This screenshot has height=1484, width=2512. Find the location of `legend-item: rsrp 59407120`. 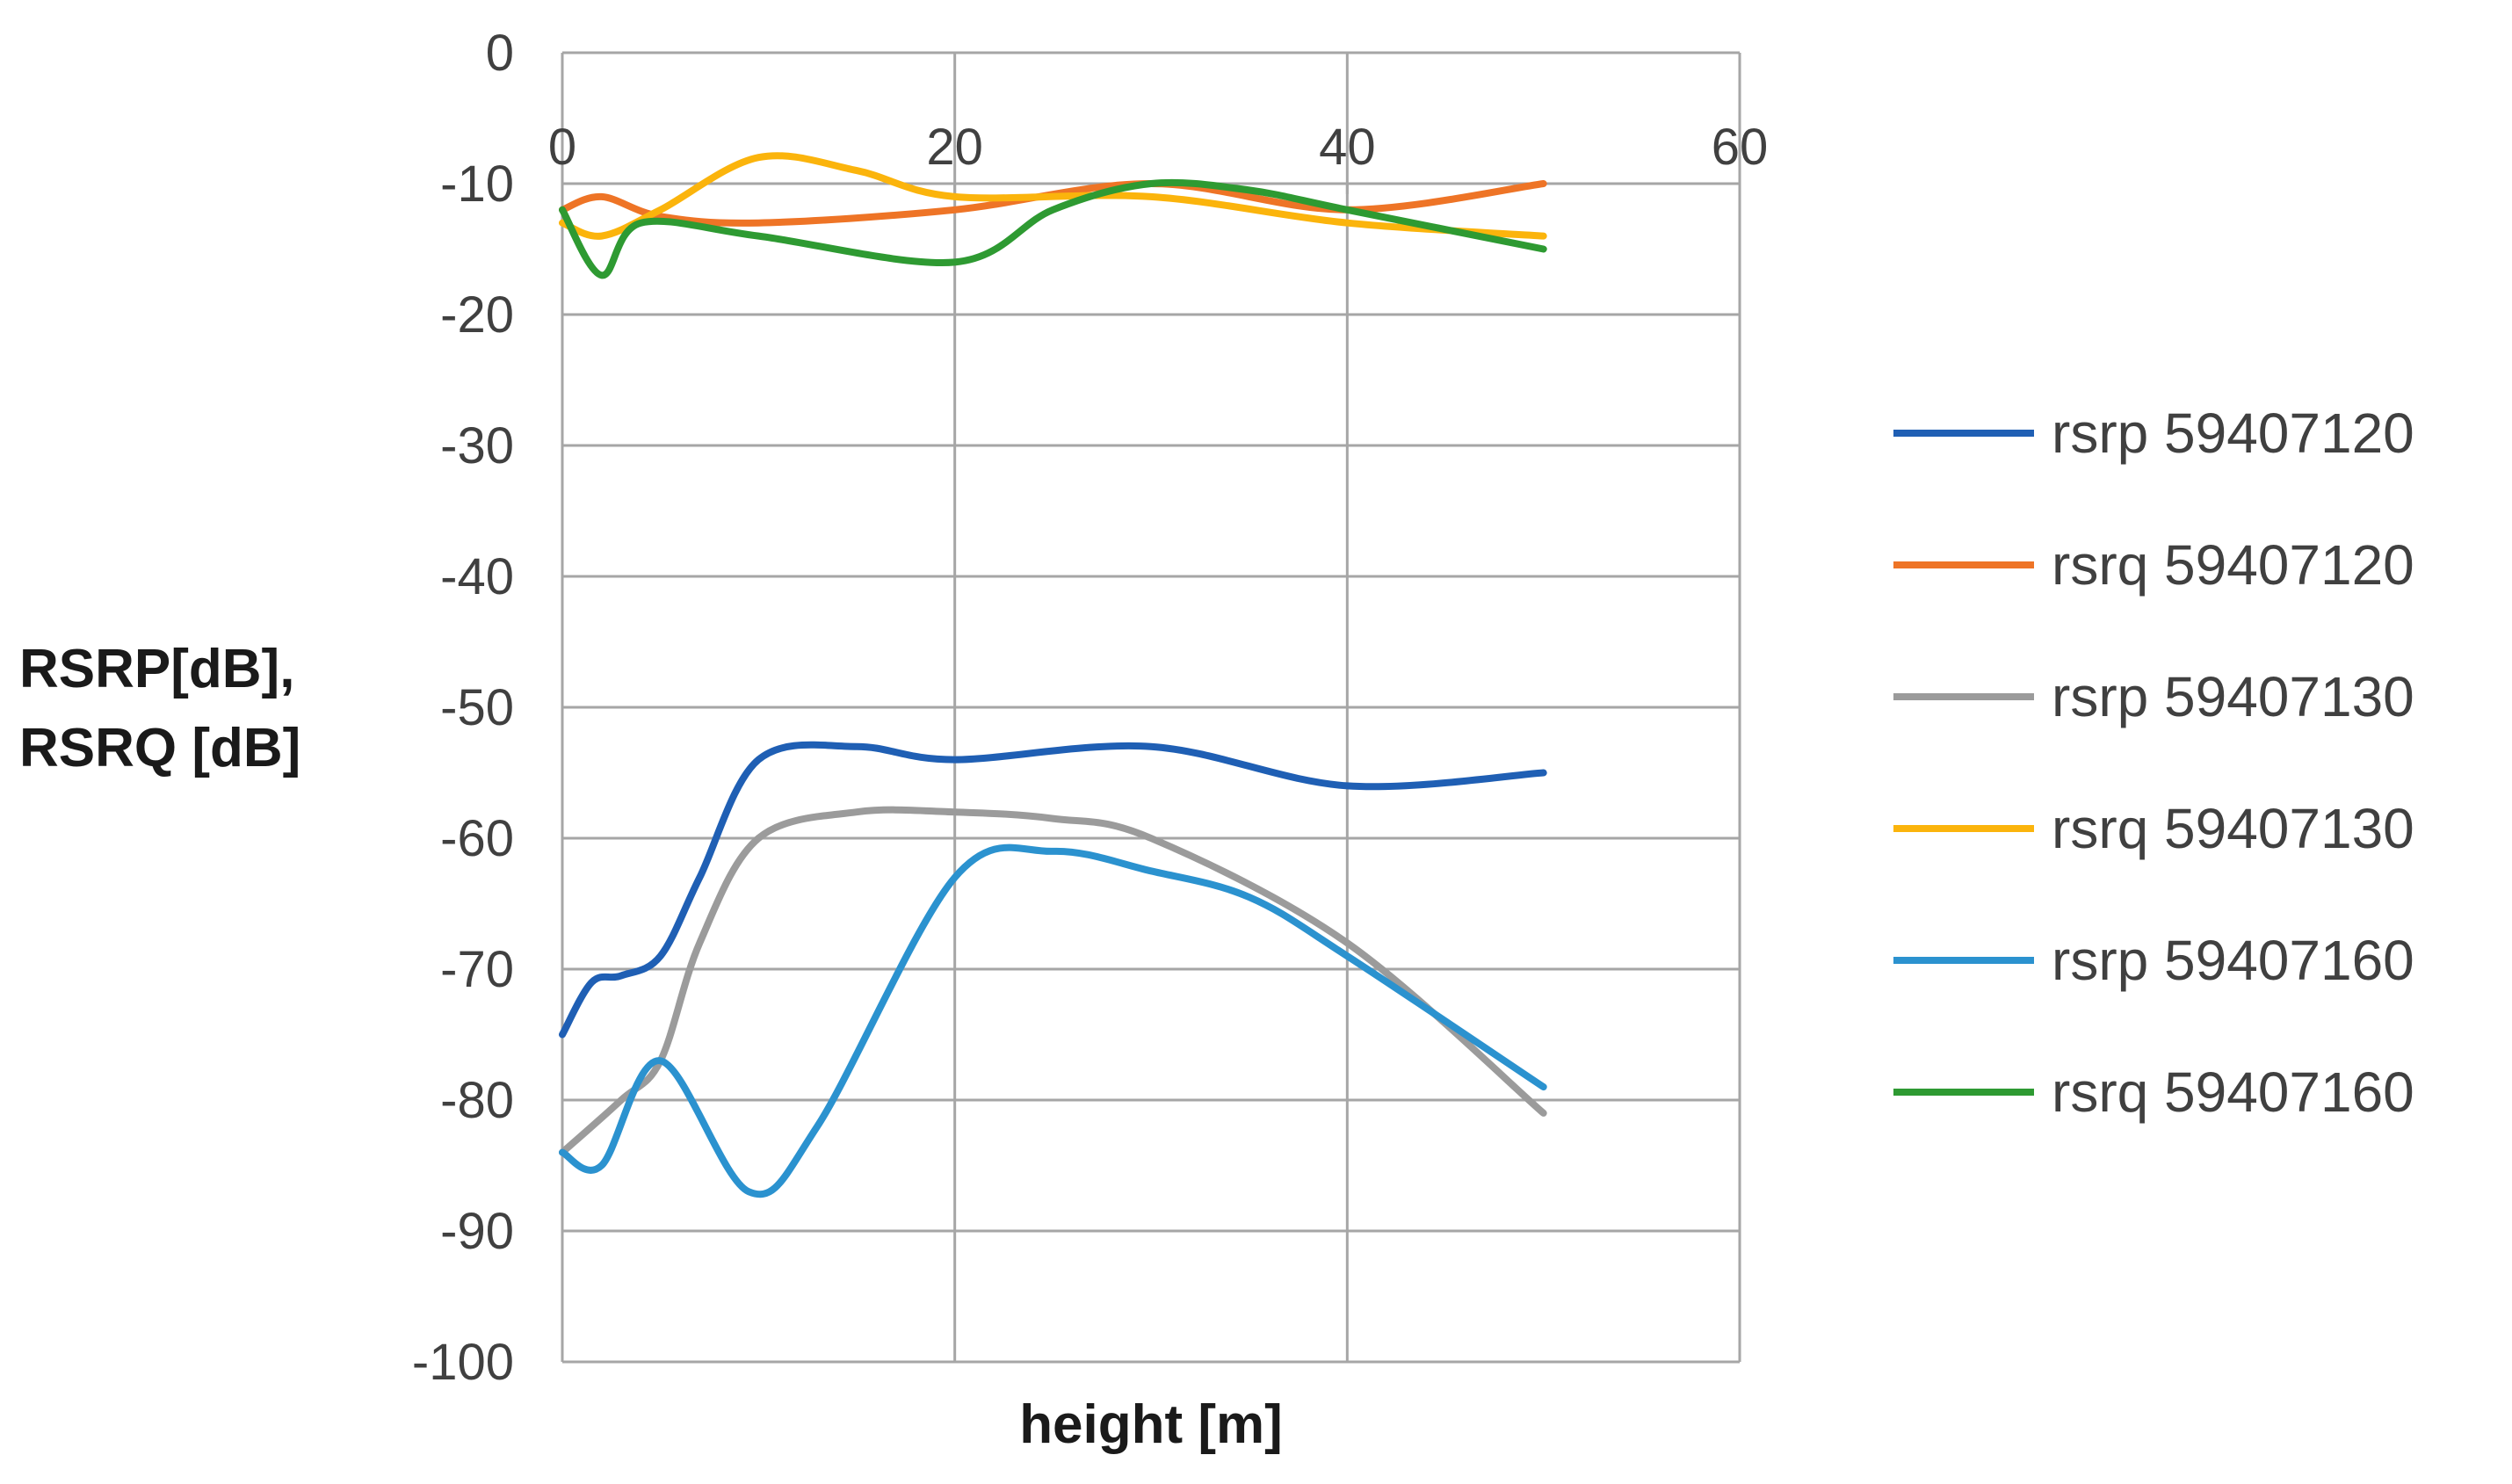

legend-item: rsrp 59407120 is located at coordinates (2153, 434).